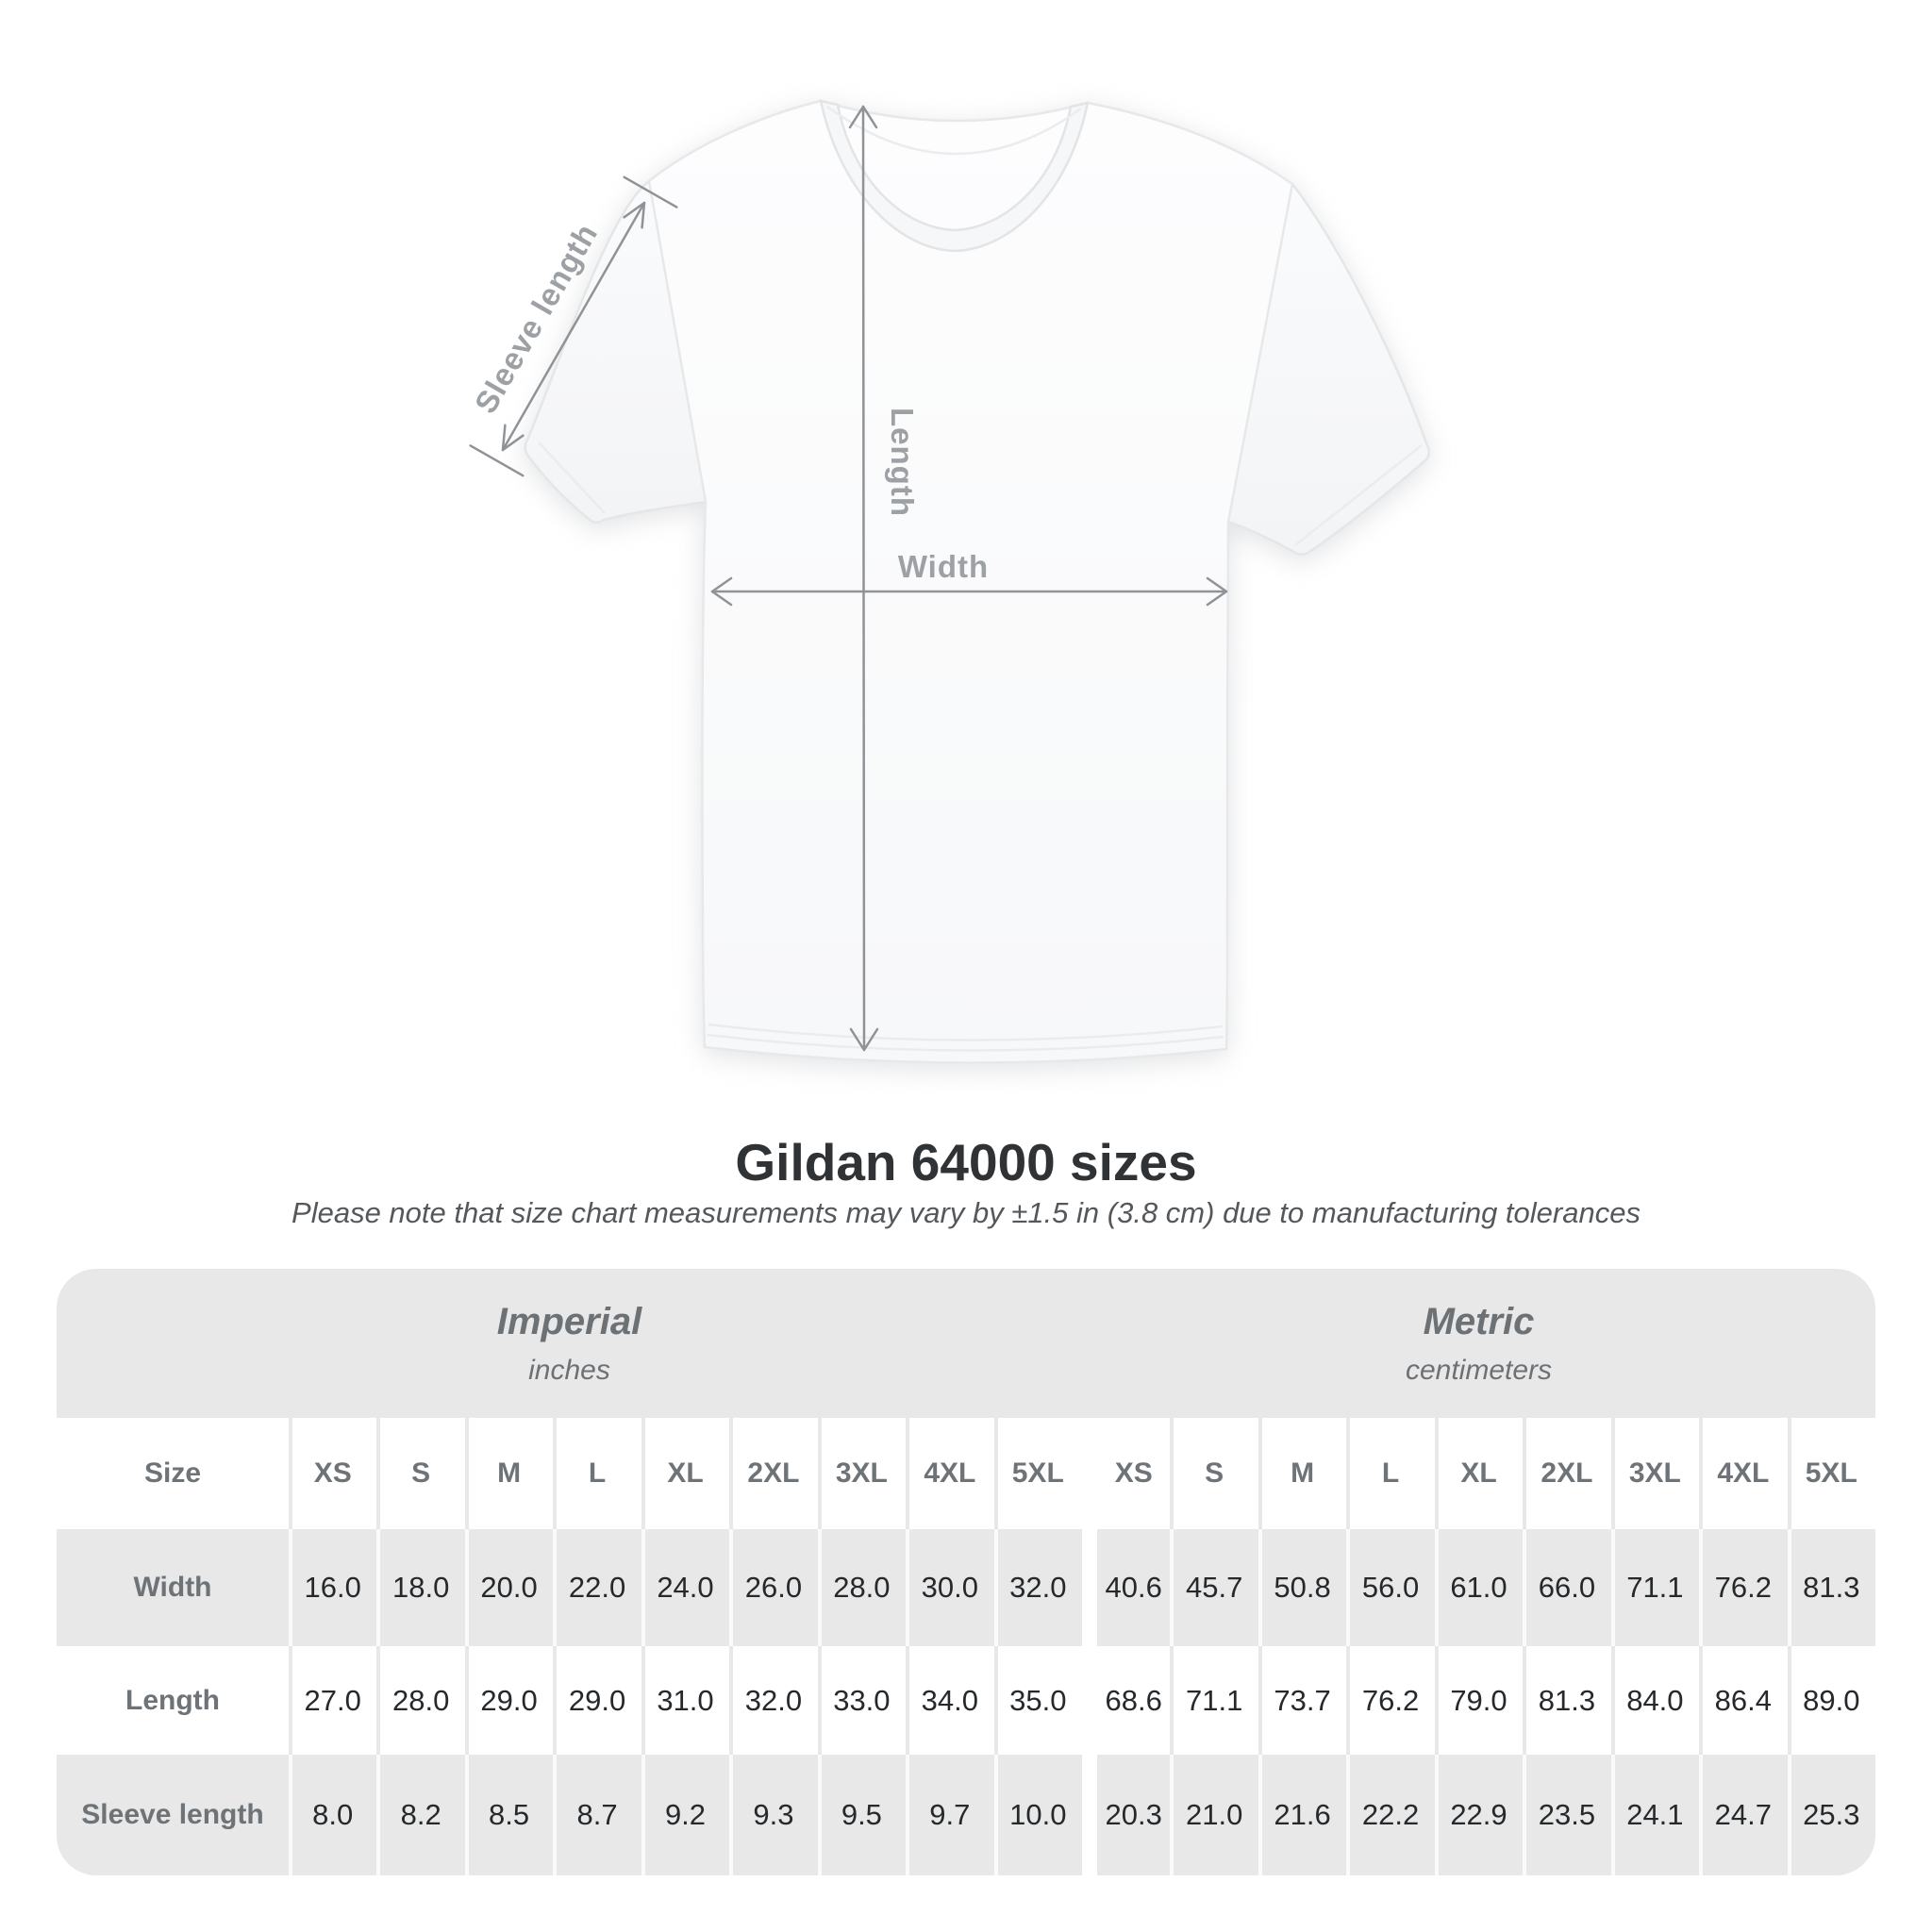  Describe the element at coordinates (509, 1473) in the screenshot. I see `column-header-imperial-m: M` at that location.